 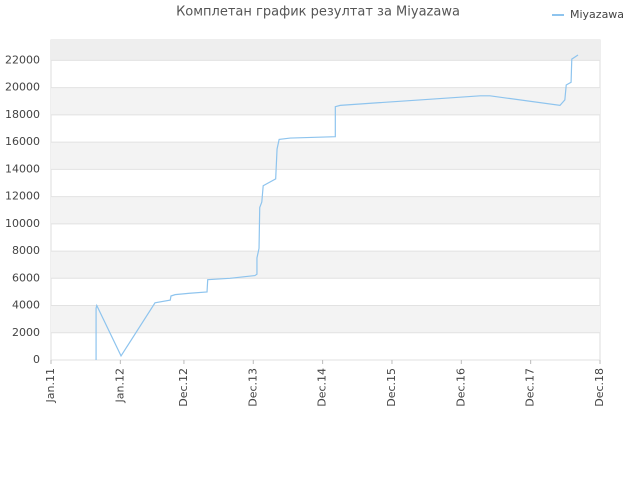 I want to click on y-tick-label: 0, so click(x=36, y=359).